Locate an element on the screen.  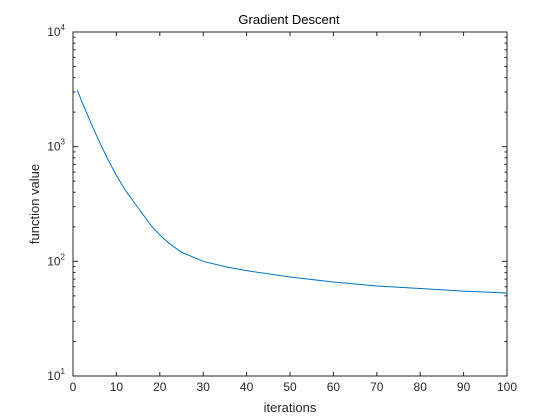
y-tick-label: 10³ is located at coordinates (56, 146).